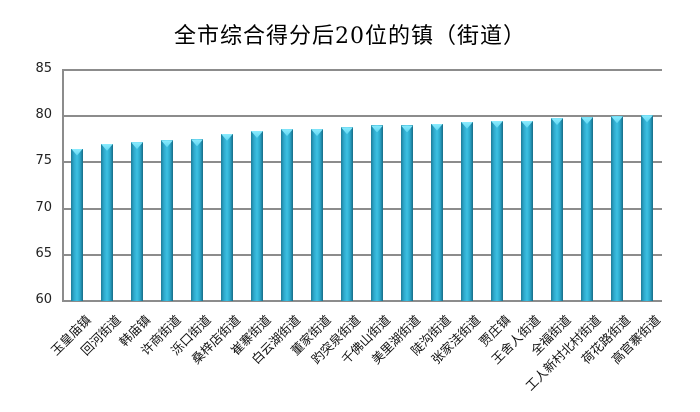 This screenshot has width=700, height=412. Describe the element at coordinates (350, 36) in the screenshot. I see `chart-title: 全市综合得分后20位的镇（街道）` at that location.